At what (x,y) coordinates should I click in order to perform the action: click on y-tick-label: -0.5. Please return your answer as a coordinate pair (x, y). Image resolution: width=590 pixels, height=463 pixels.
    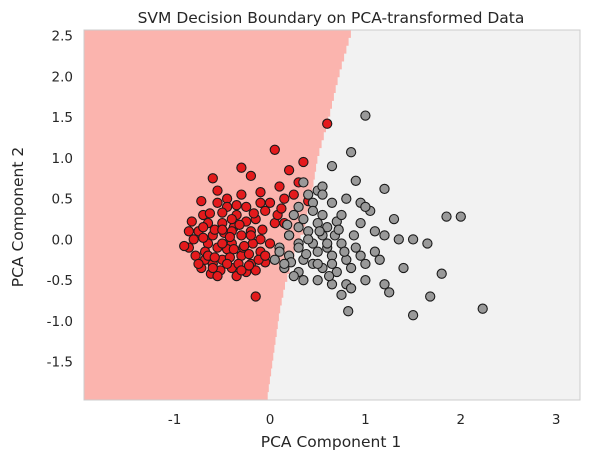
    Looking at the image, I should click on (60, 281).